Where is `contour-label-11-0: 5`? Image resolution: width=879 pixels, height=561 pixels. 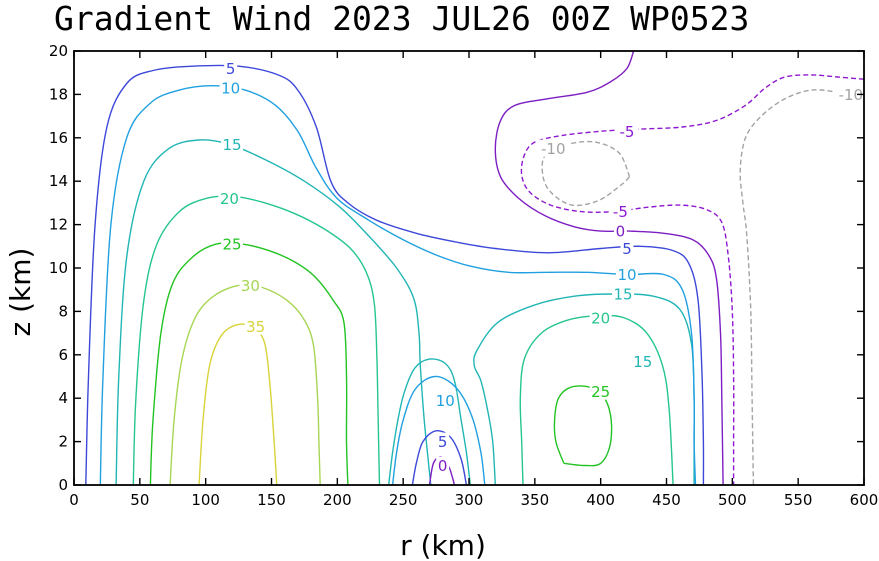 contour-label-11-0: 5 is located at coordinates (231, 69).